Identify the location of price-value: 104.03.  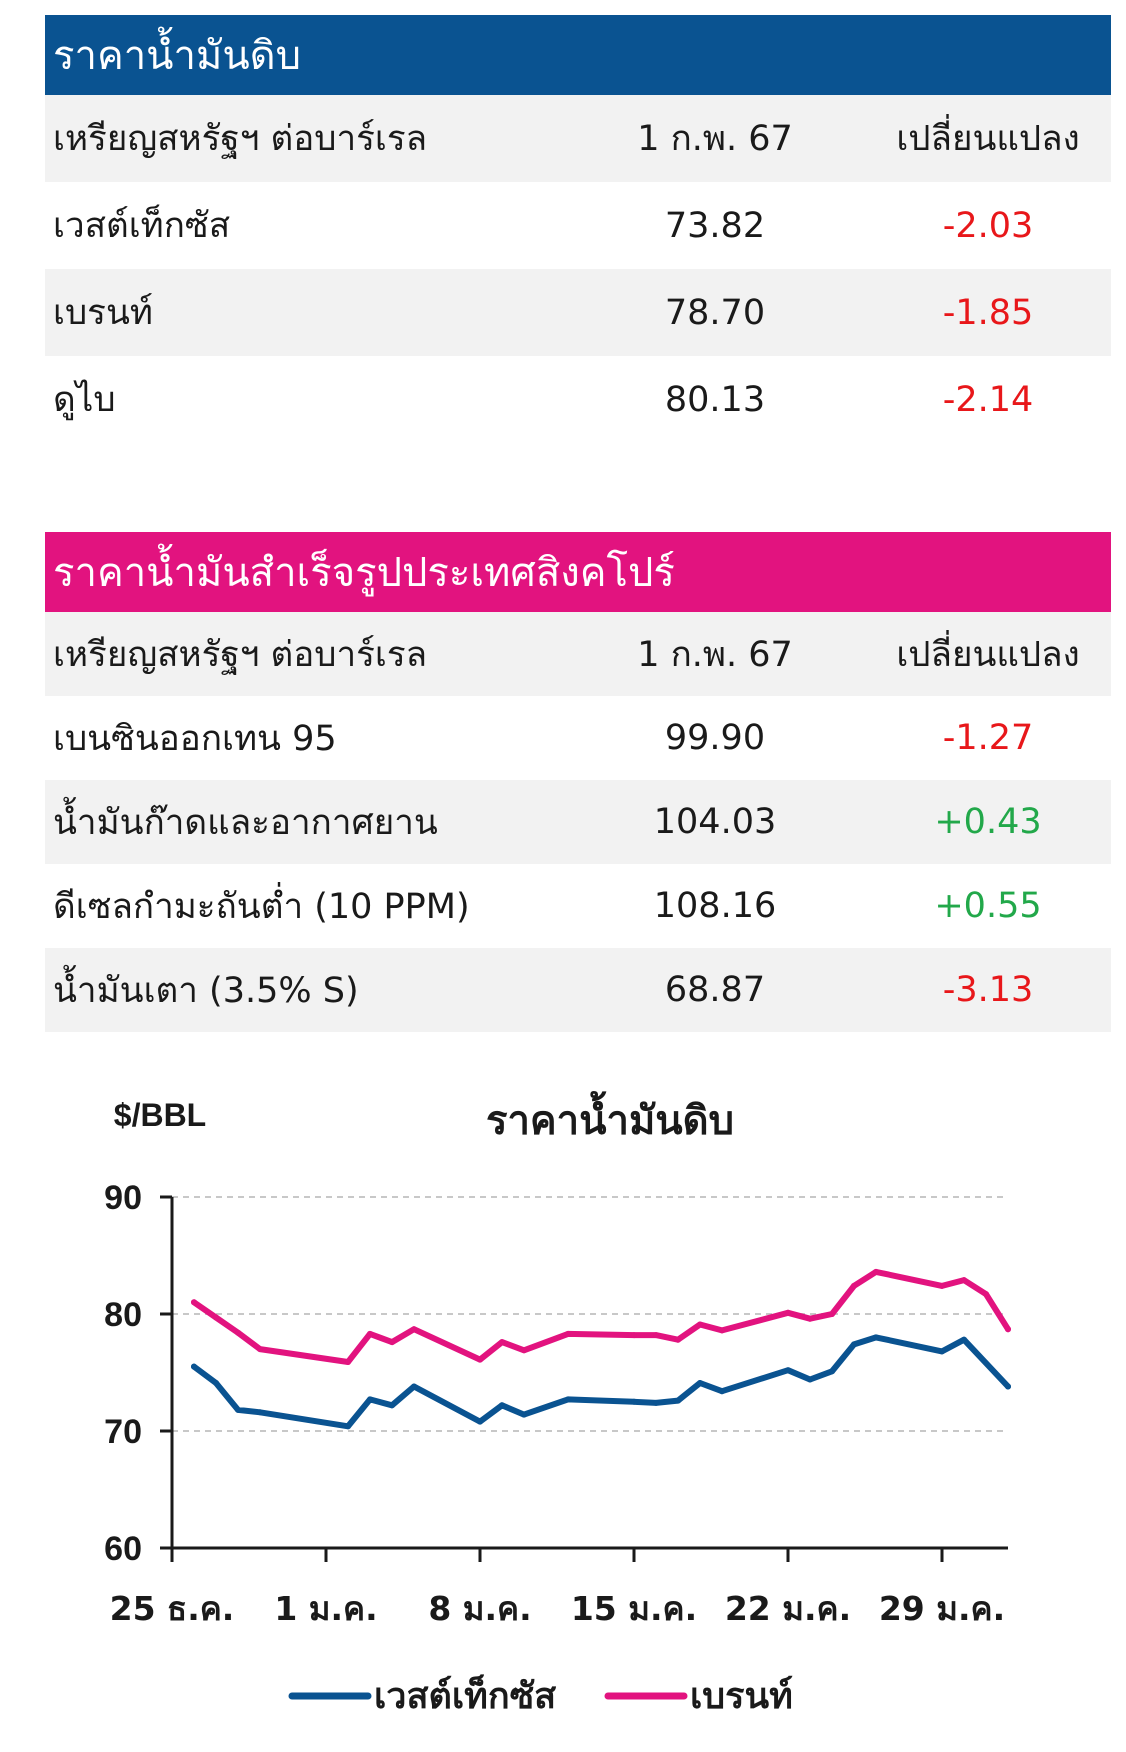
(715, 822).